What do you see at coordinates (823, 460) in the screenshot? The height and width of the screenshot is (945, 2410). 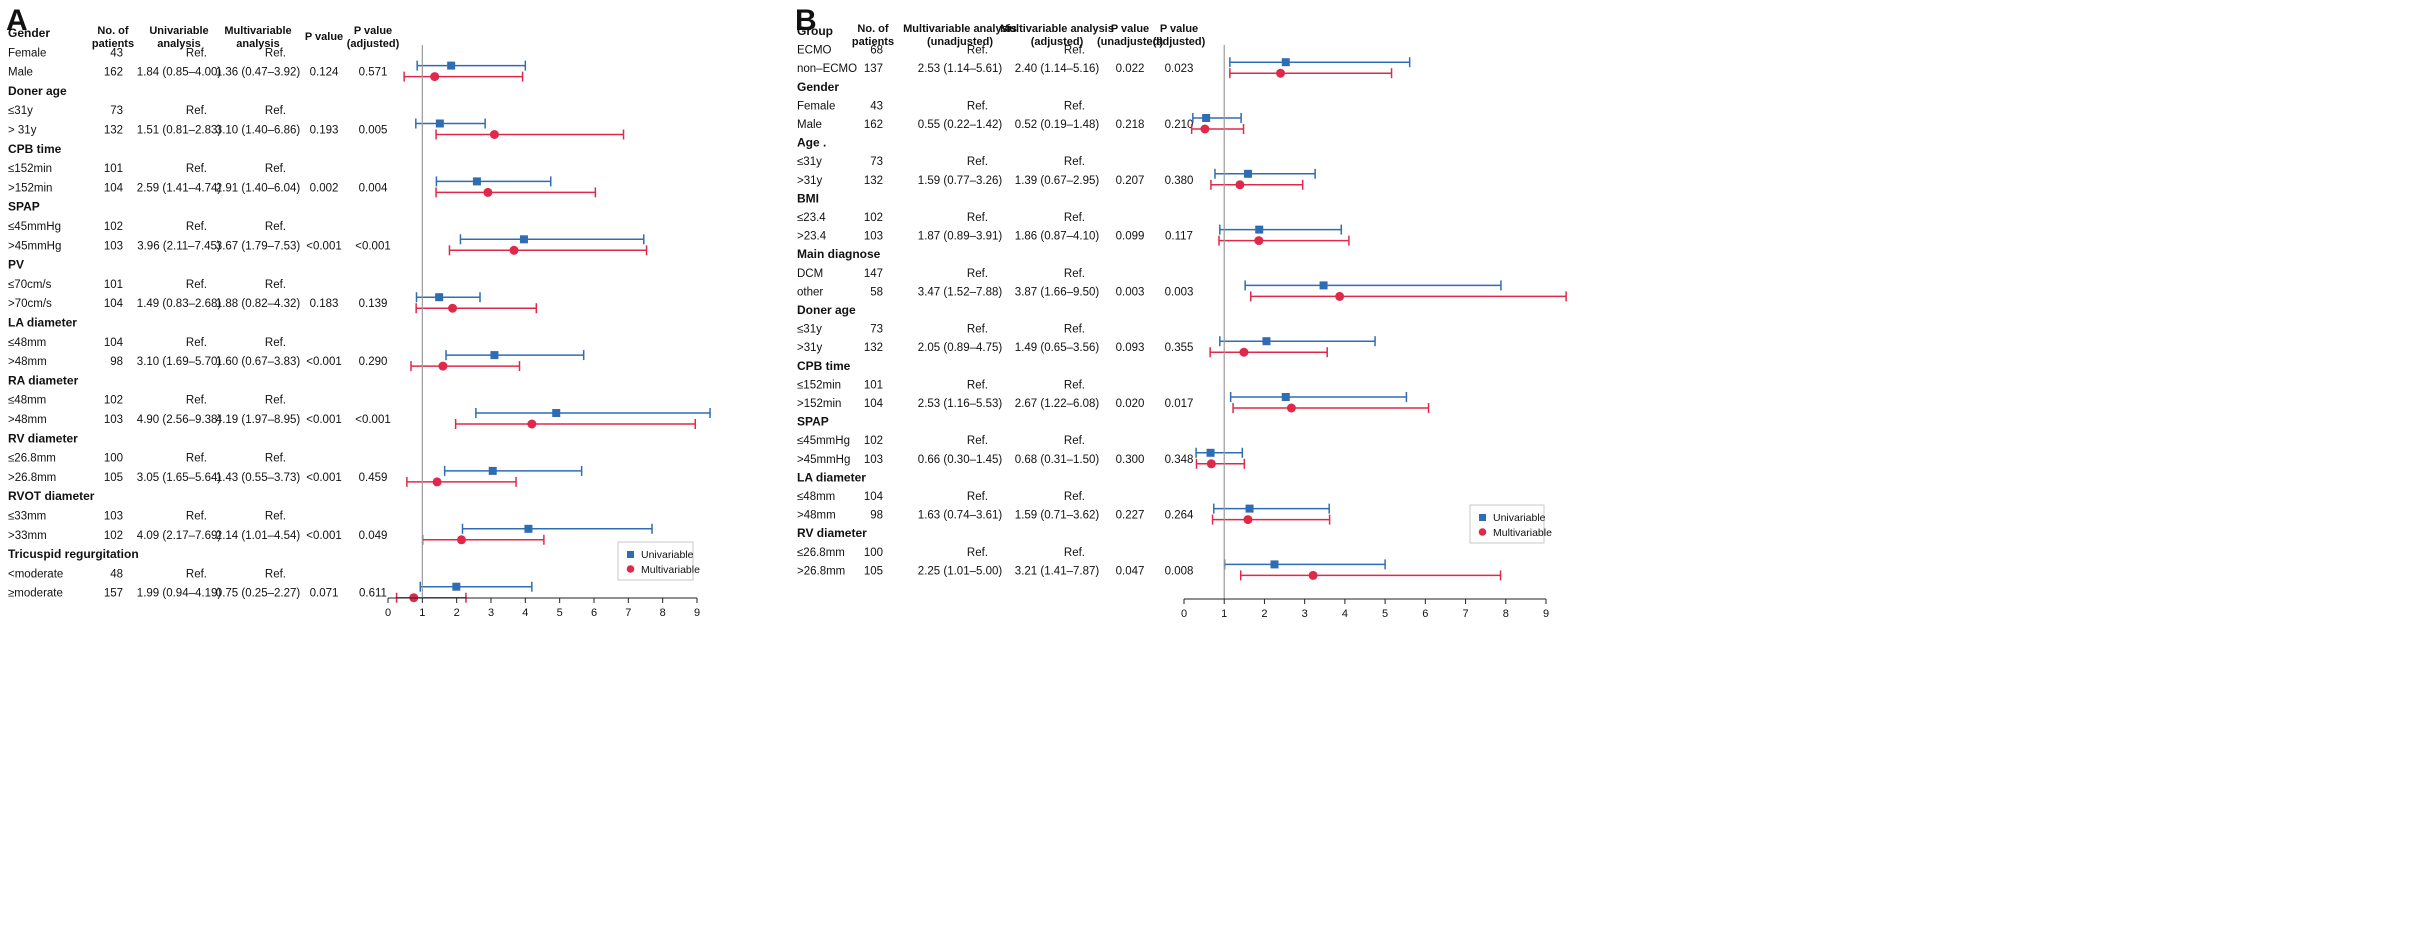 I see `row-label: >45mmHg` at bounding box center [823, 460].